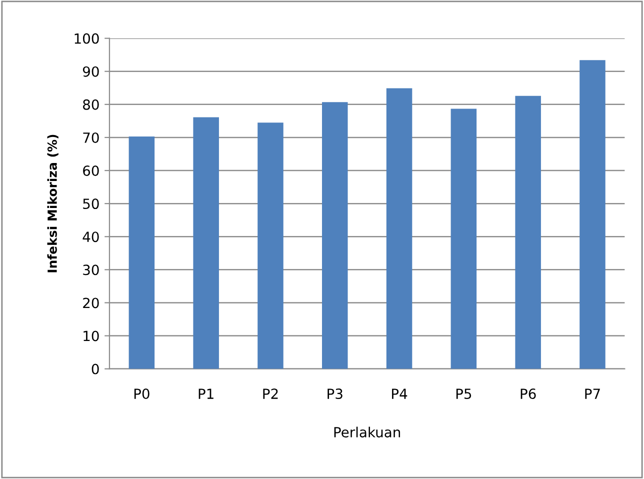  Describe the element at coordinates (91, 303) in the screenshot. I see `y-tick-label: 20` at that location.